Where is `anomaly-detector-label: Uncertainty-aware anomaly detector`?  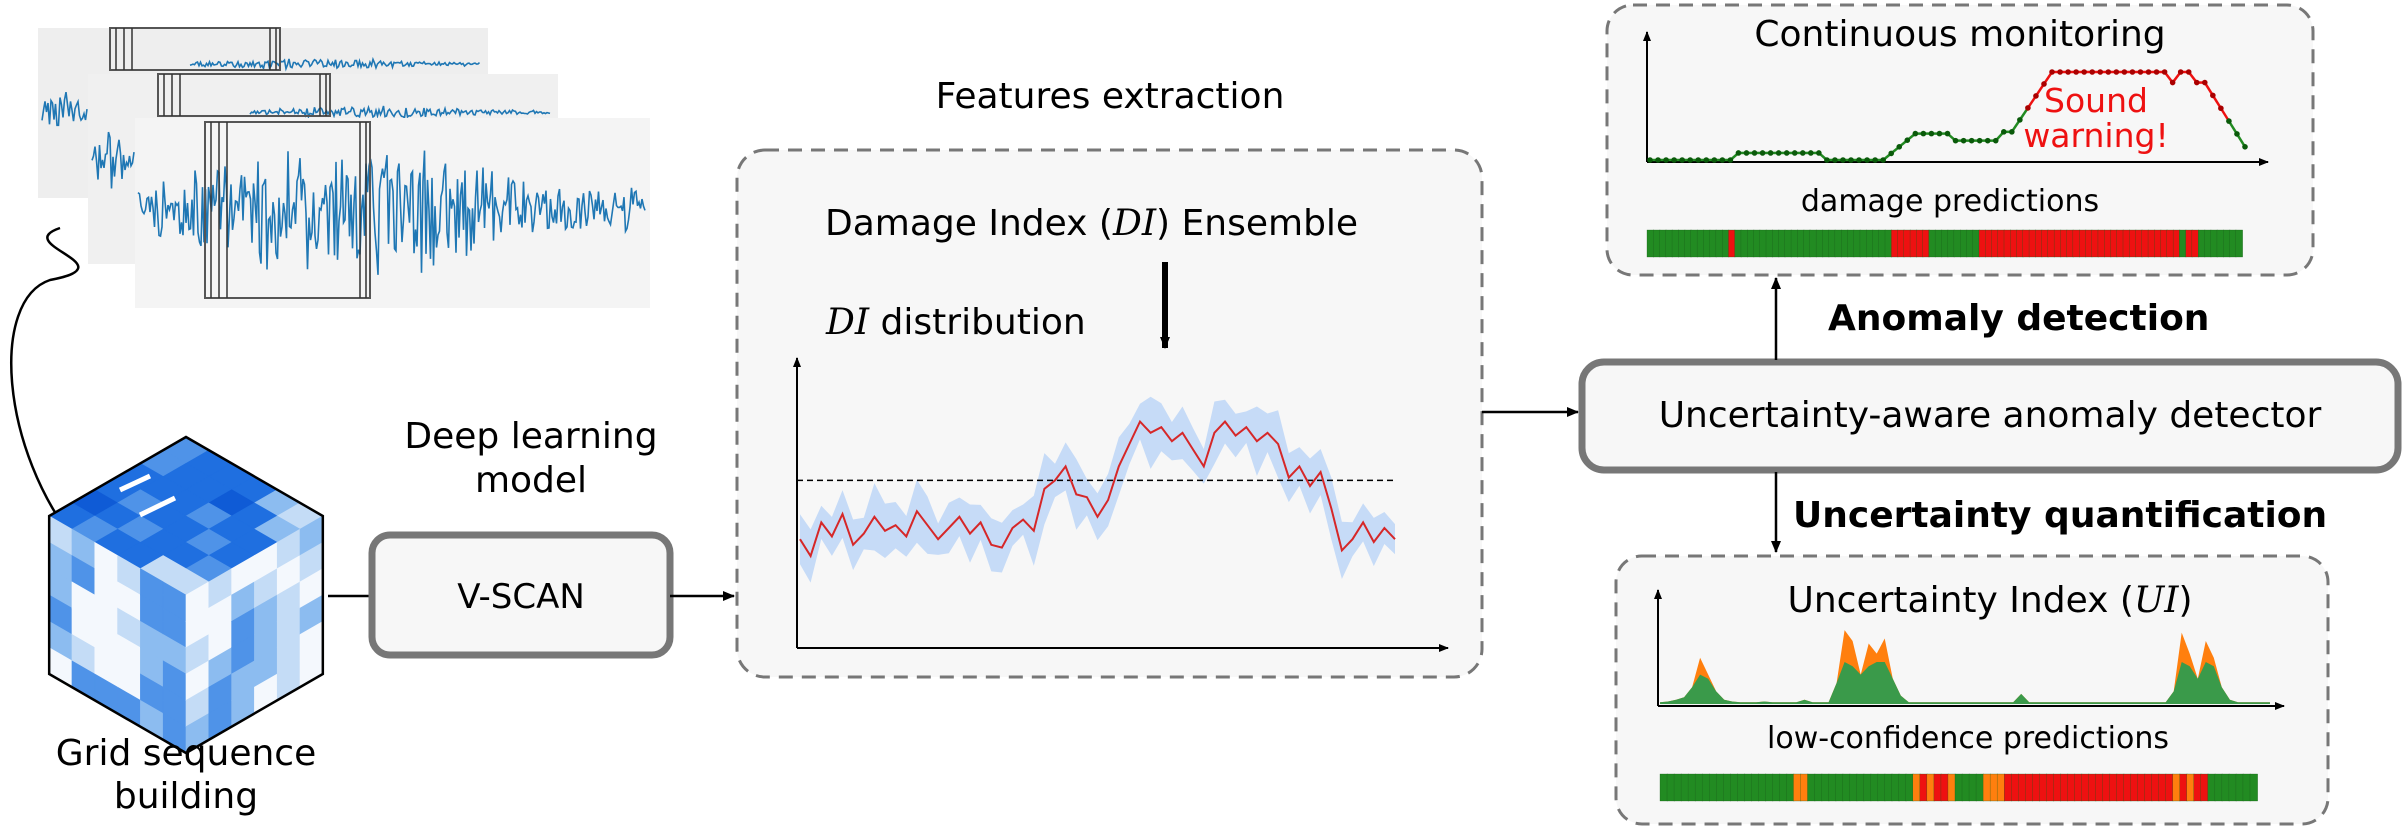 anomaly-detector-label: Uncertainty-aware anomaly detector is located at coordinates (1990, 415).